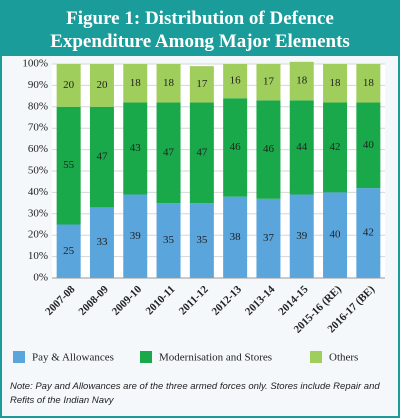 The image size is (400, 418). I want to click on x-tick-label: 2007-08, so click(60, 300).